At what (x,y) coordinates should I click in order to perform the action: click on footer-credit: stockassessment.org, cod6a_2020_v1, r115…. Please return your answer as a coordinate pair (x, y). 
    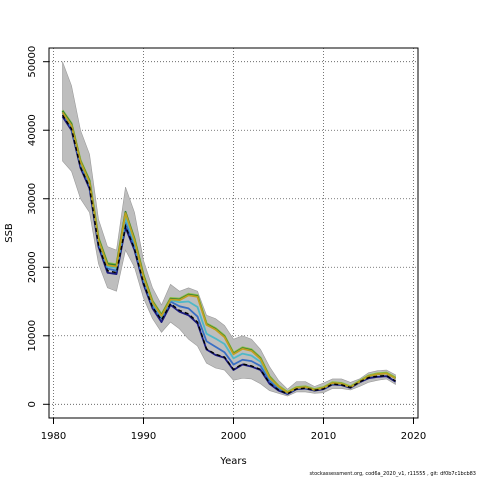
    Looking at the image, I should click on (392, 474).